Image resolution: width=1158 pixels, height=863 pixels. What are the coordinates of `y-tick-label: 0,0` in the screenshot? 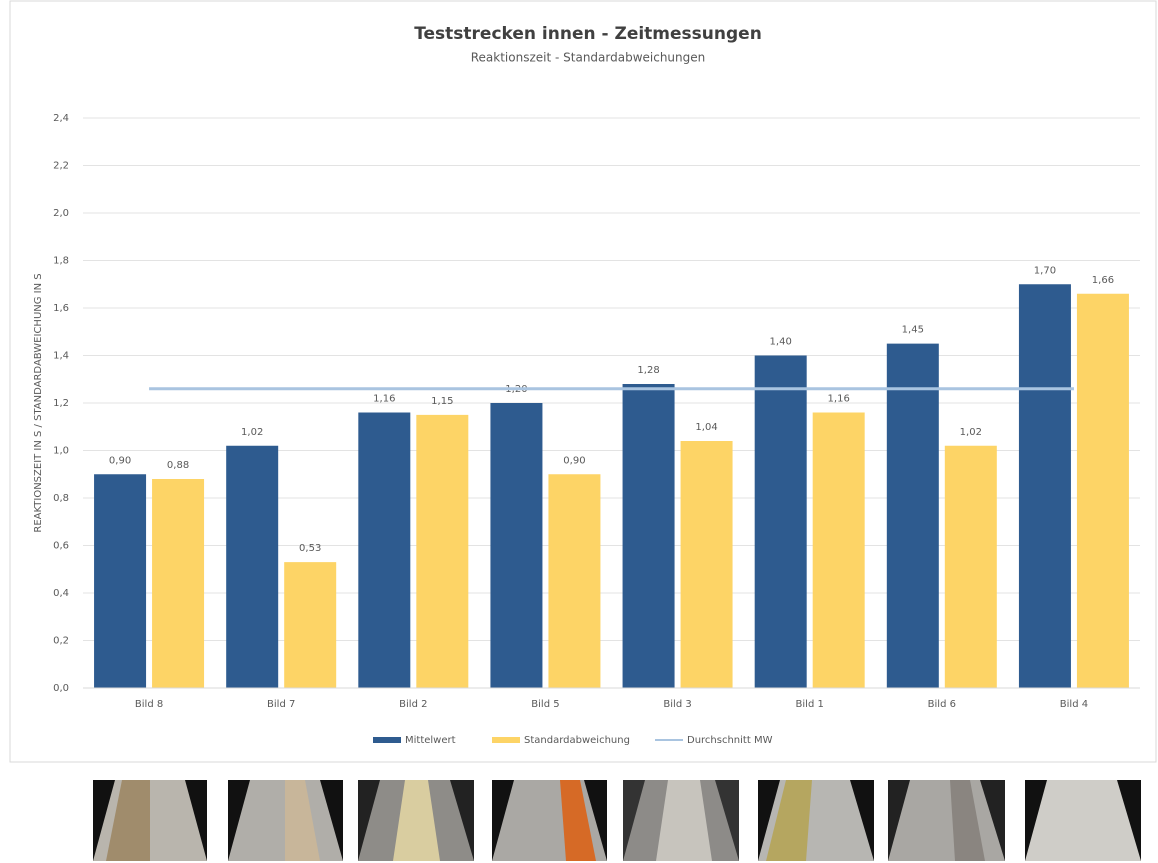 It's located at (61, 688).